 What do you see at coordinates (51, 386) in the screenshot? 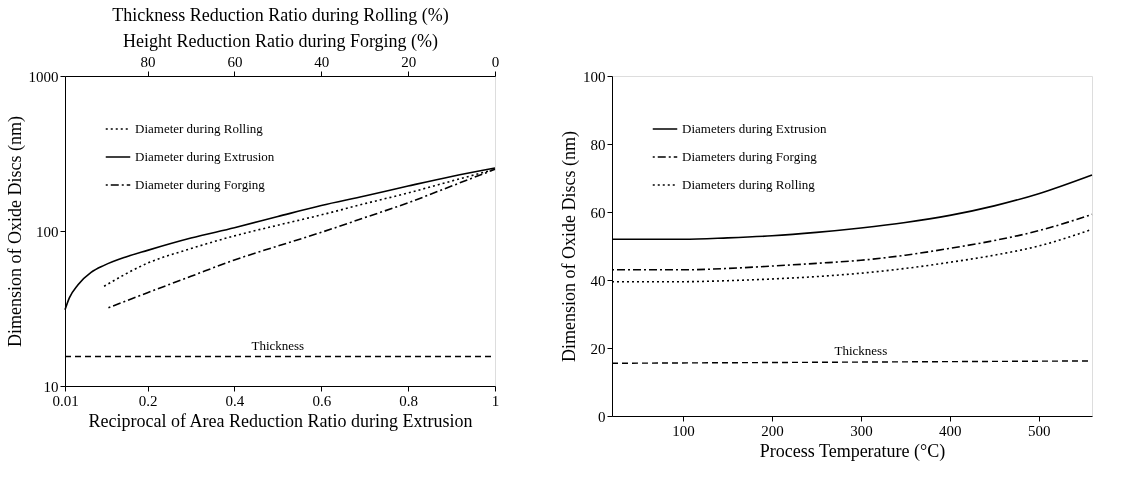
I see `y-tick-label: 10` at bounding box center [51, 386].